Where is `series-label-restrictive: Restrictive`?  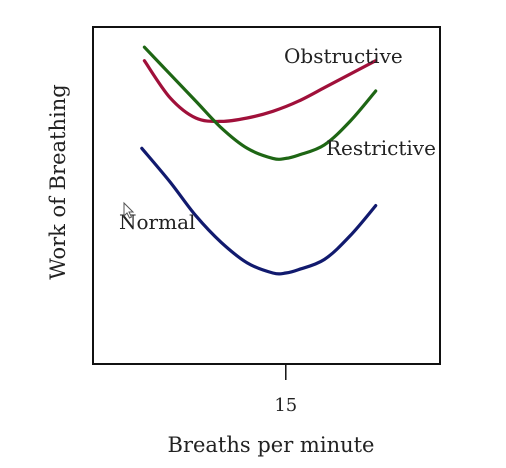
series-label-restrictive: Restrictive is located at coordinates (381, 148).